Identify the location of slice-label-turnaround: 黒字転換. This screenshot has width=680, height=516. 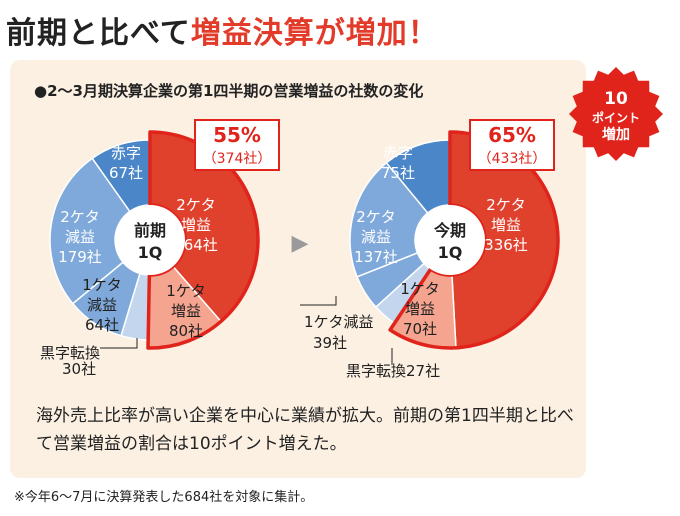
(70, 353).